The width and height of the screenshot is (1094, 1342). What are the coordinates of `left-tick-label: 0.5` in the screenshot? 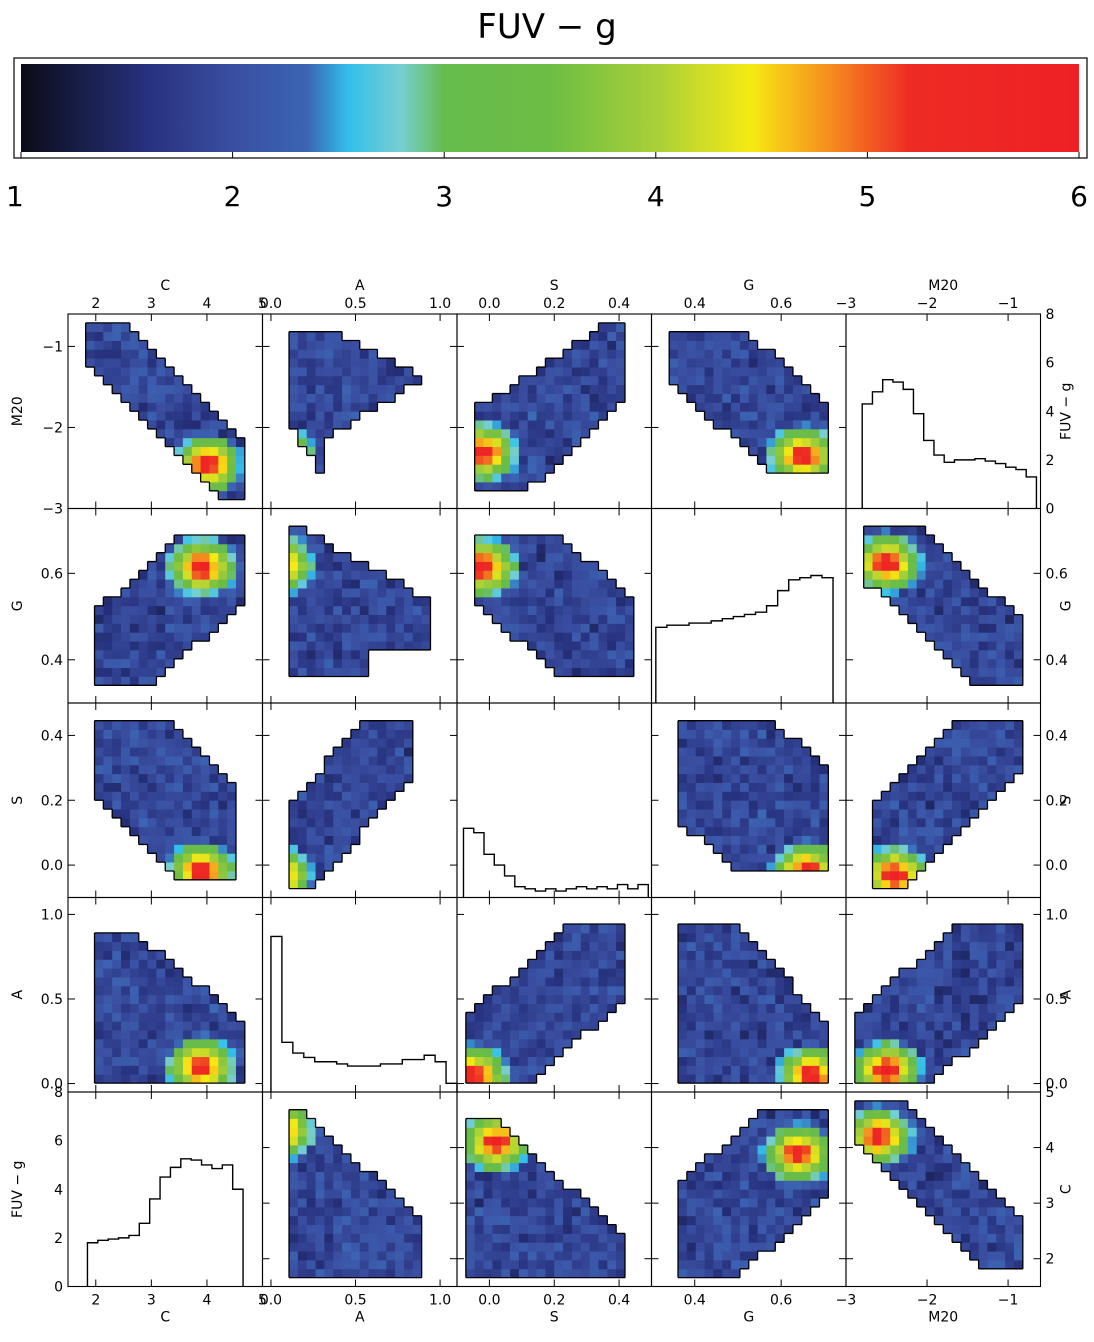 It's located at (52, 1000).